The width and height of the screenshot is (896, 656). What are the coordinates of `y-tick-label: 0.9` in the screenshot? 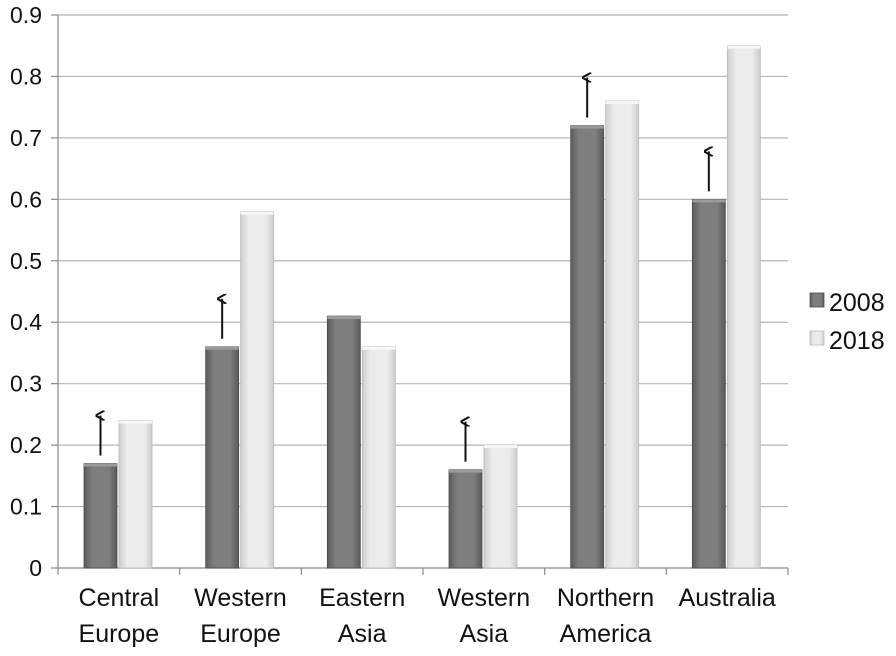 It's located at (26, 15).